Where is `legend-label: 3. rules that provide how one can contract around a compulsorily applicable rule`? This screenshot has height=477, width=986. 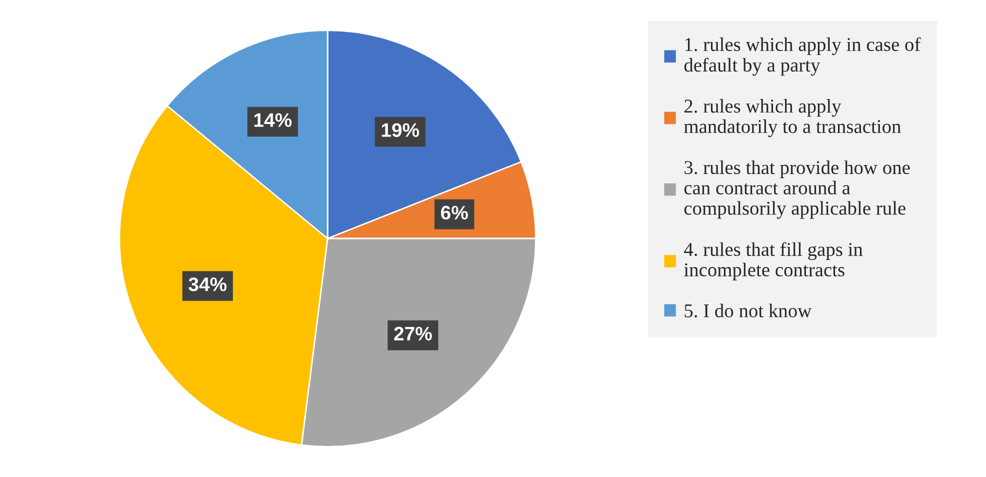 legend-label: 3. rules that provide how one can contract around a compulsorily applicable rule is located at coordinates (797, 189).